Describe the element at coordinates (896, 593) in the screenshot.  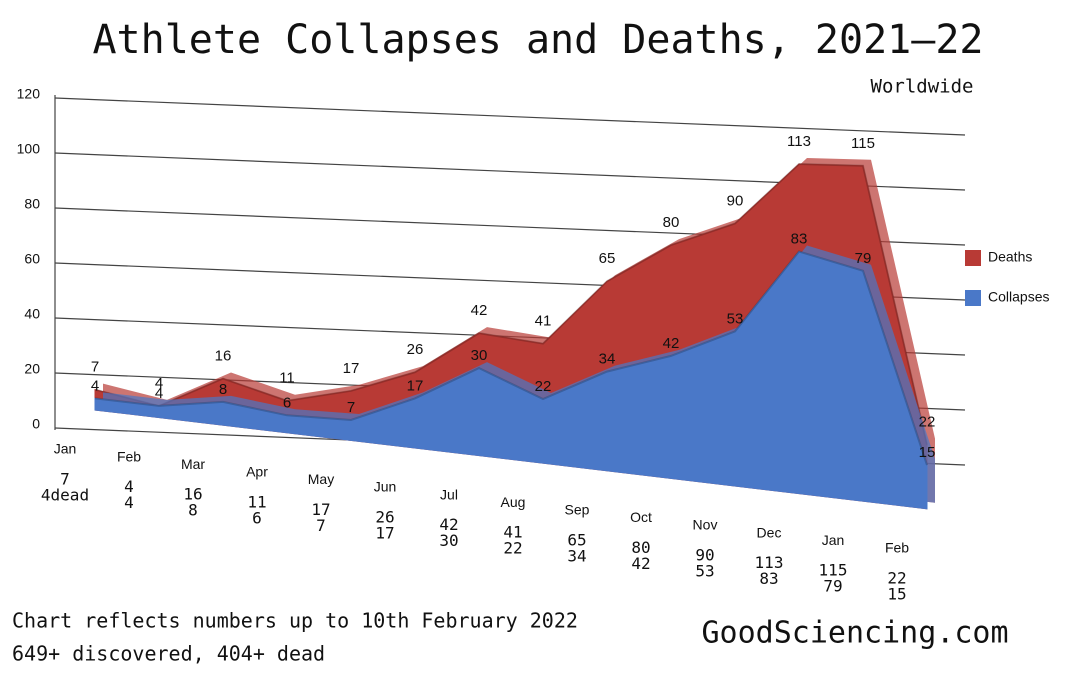
I see `table-cell: 15` at that location.